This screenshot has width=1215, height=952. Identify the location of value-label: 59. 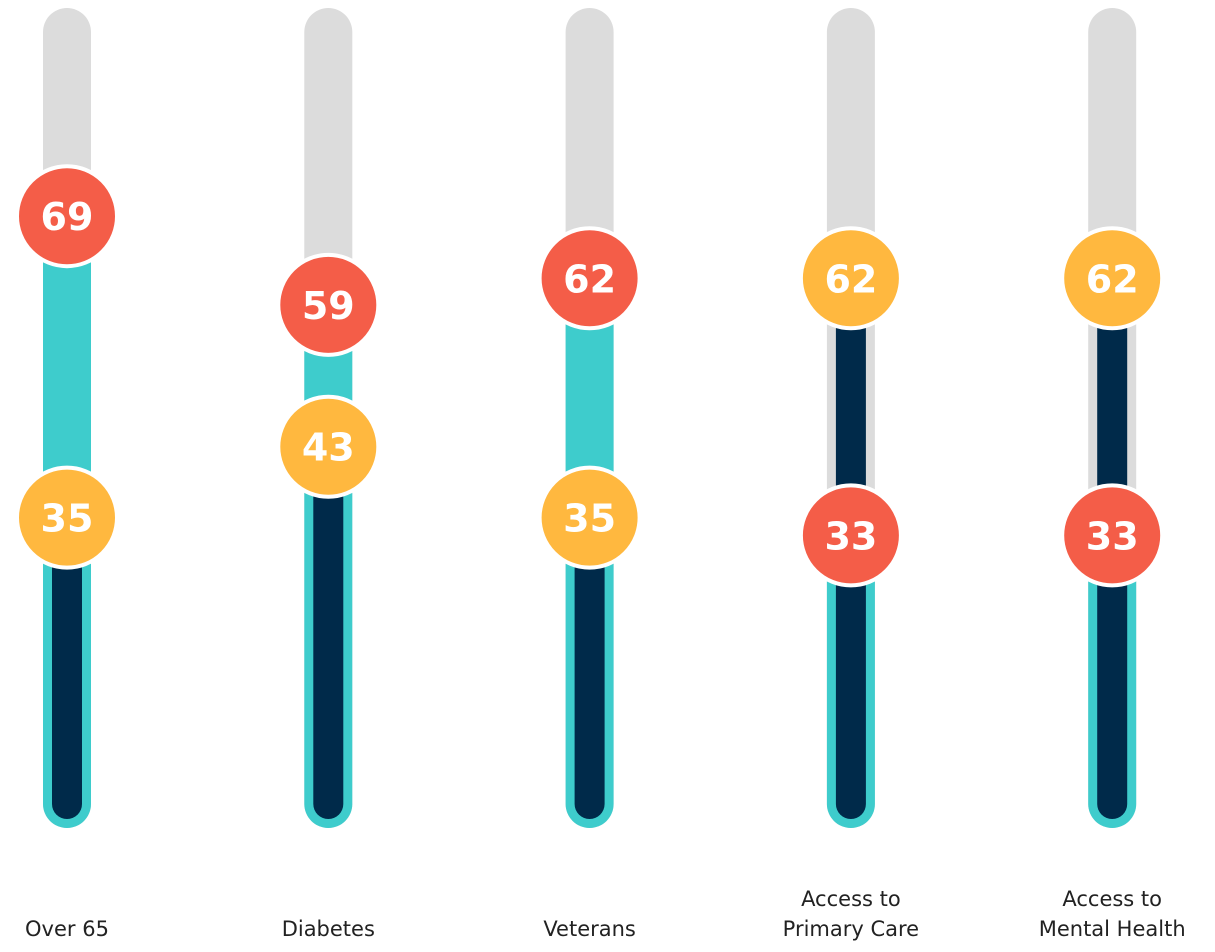
(328, 306).